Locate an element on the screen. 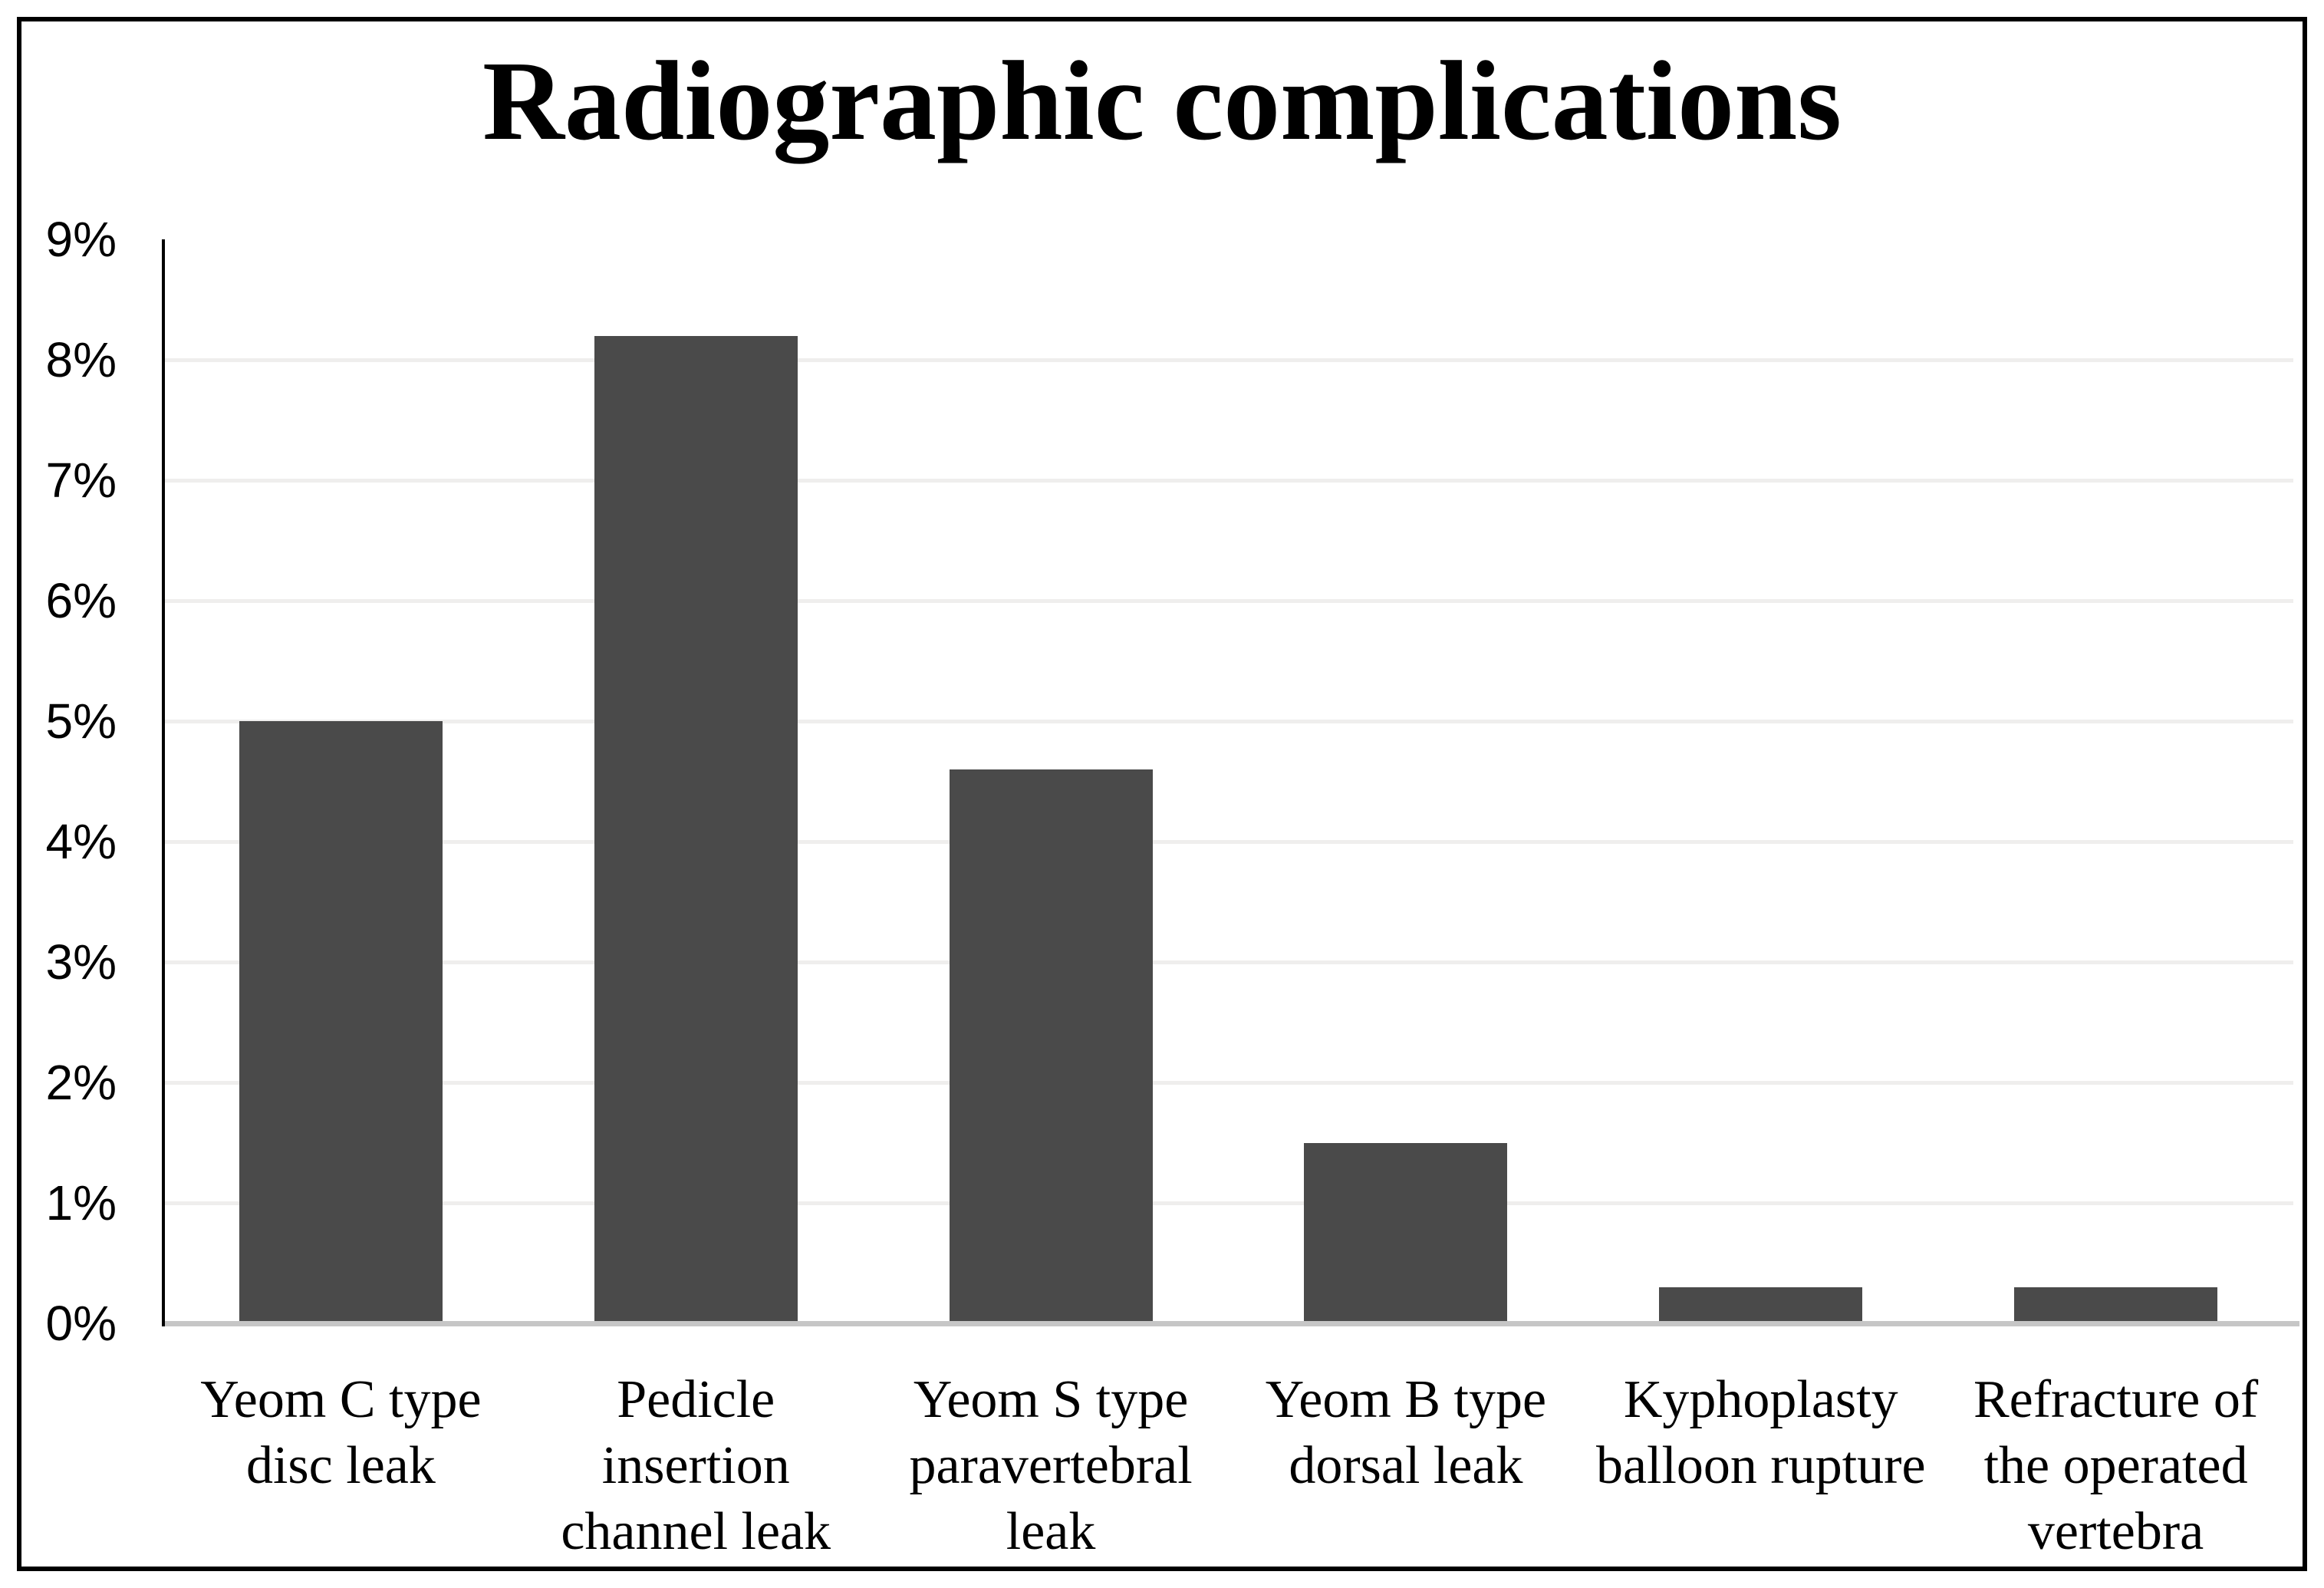 The image size is (2324, 1588). x-category-label: Yeom S type paravertebral leak is located at coordinates (1051, 1466).